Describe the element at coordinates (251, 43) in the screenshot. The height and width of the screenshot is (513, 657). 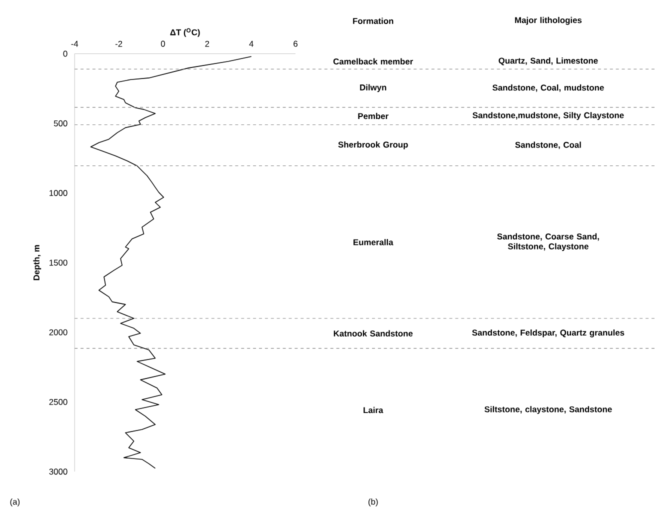
I see `x-tick-label: 4` at that location.